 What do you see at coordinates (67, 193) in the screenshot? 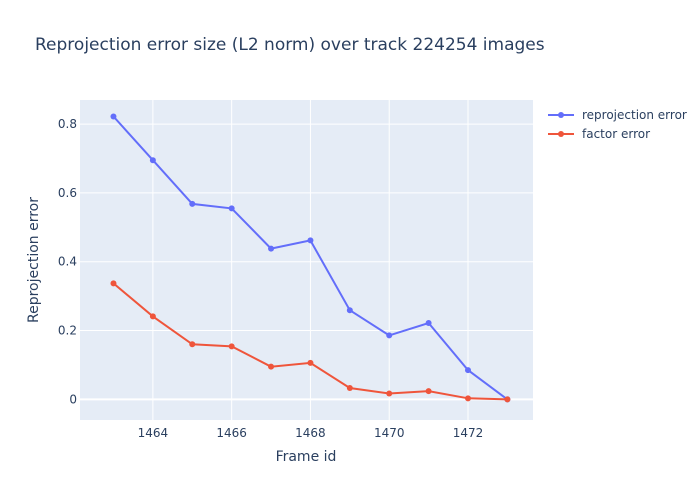
I see `y-tick-label: 0.6` at bounding box center [67, 193].